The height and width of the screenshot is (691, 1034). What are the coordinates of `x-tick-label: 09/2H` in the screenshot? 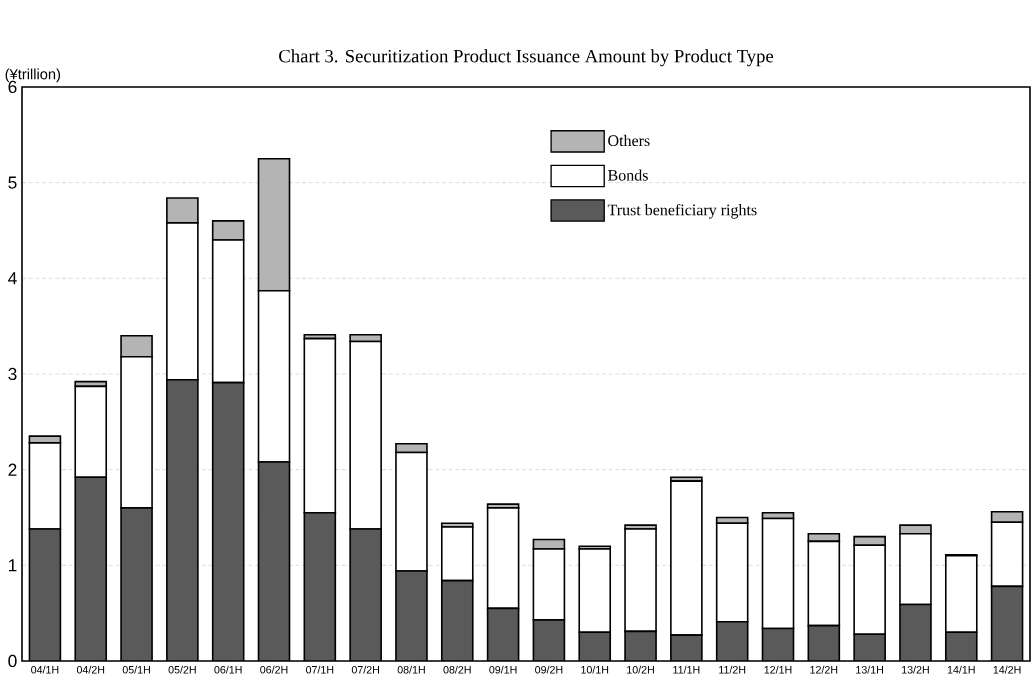 It's located at (549, 669).